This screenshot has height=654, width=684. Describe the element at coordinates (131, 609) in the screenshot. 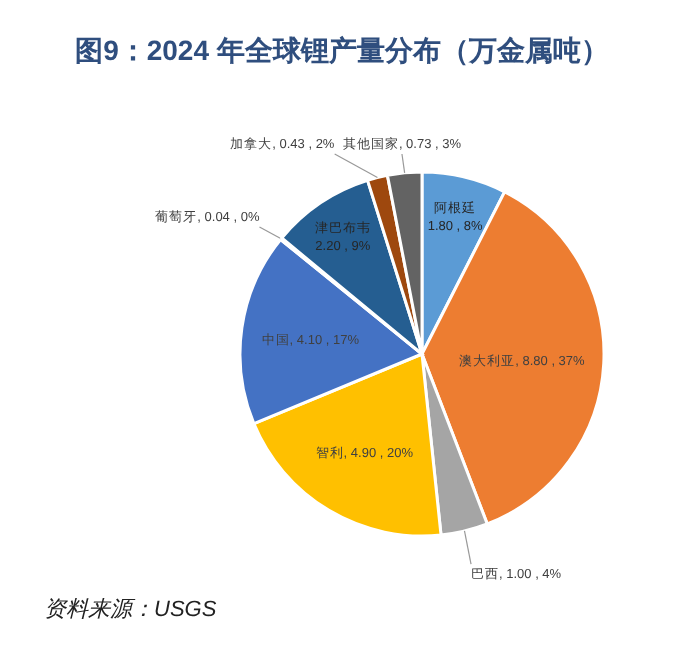

I see `text: 资料来源：USGS` at that location.